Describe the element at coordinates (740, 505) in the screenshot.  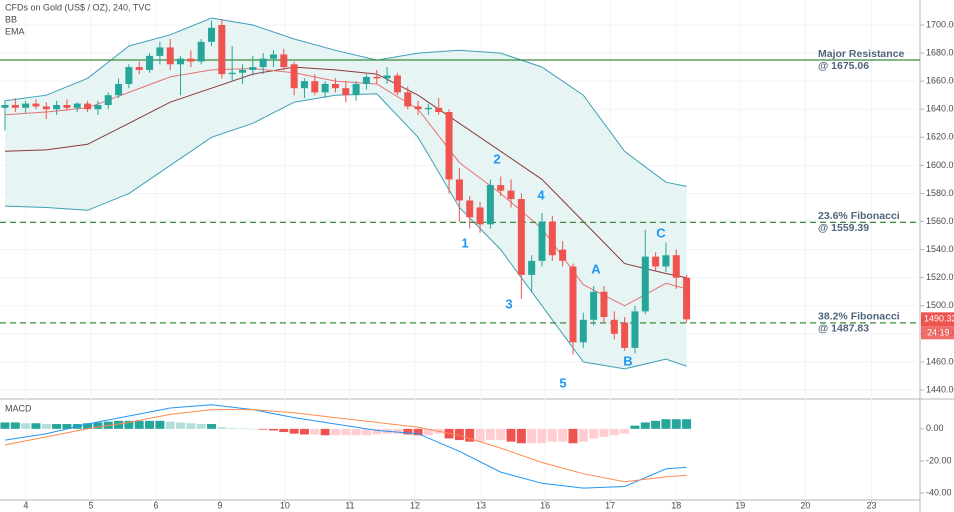
I see `x-tick-label: 19` at that location.